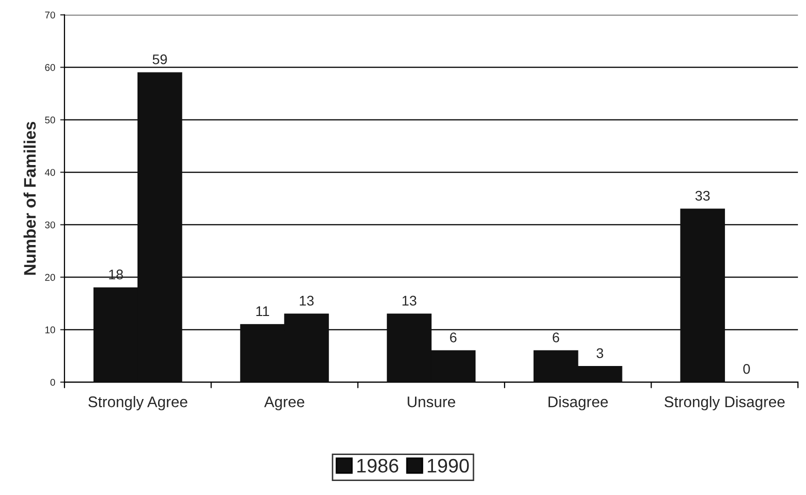 This screenshot has width=806, height=495. I want to click on y-tick-label: 70, so click(50, 15).